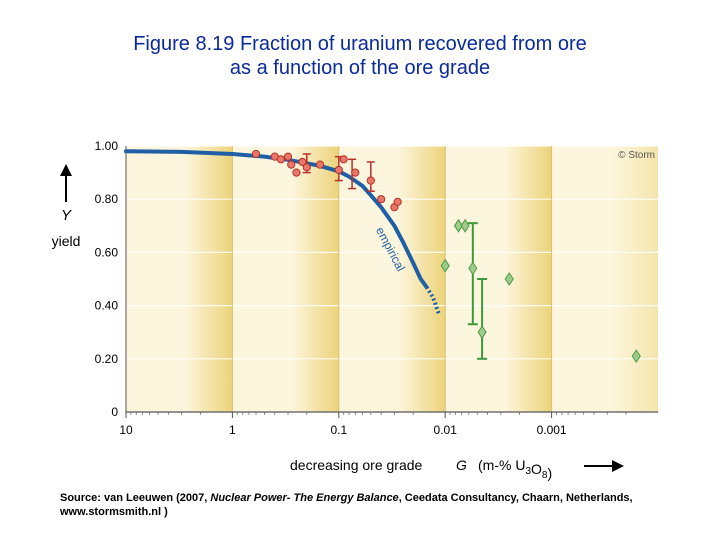 This screenshot has width=720, height=540. I want to click on x-tick-label: 10, so click(126, 430).